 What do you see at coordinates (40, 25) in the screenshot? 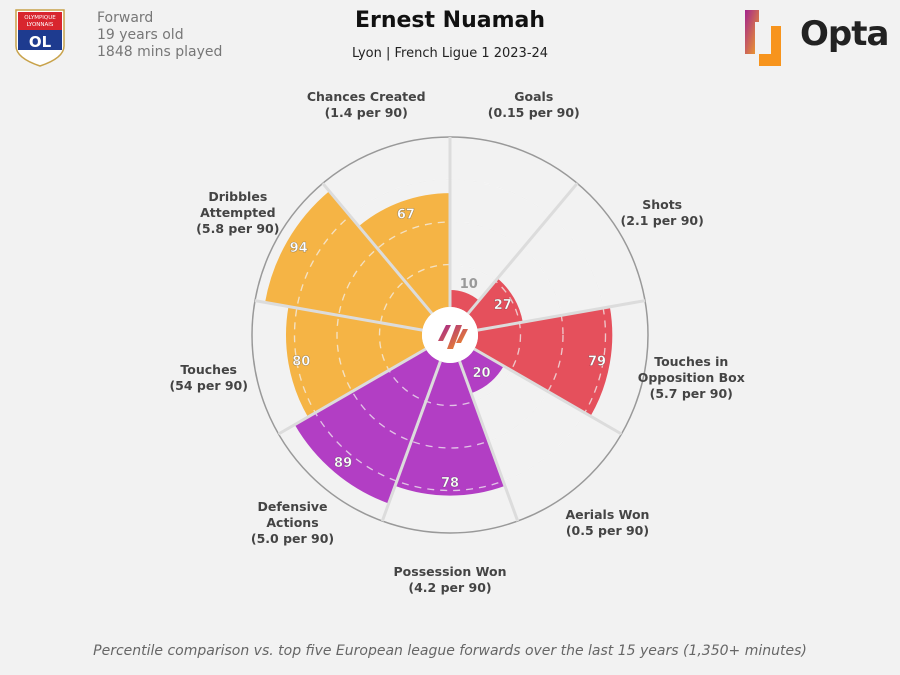
I see `svg-text: LYONNAIS` at bounding box center [40, 25].